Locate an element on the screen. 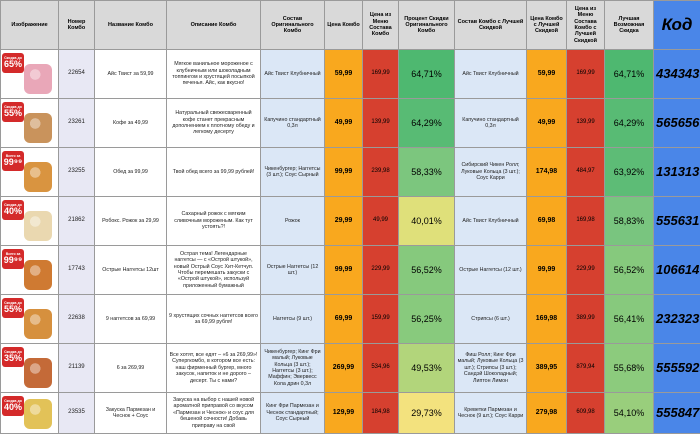 The width and height of the screenshot is (700, 439). combo-number: 22654 is located at coordinates (76, 74).